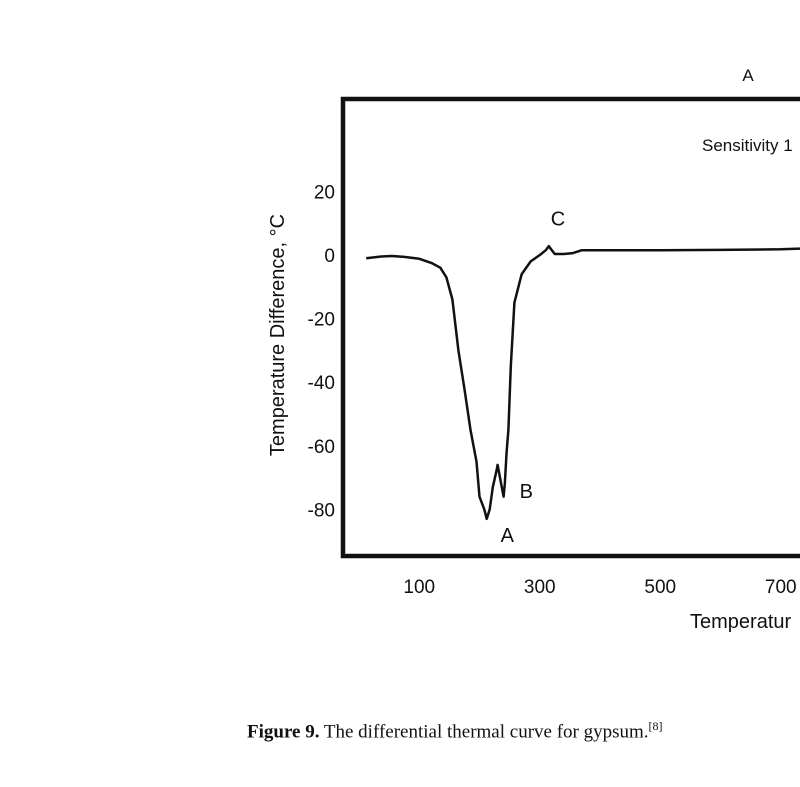 Image resolution: width=800 pixels, height=787 pixels. Describe the element at coordinates (508, 536) in the screenshot. I see `annotation-a: A` at that location.